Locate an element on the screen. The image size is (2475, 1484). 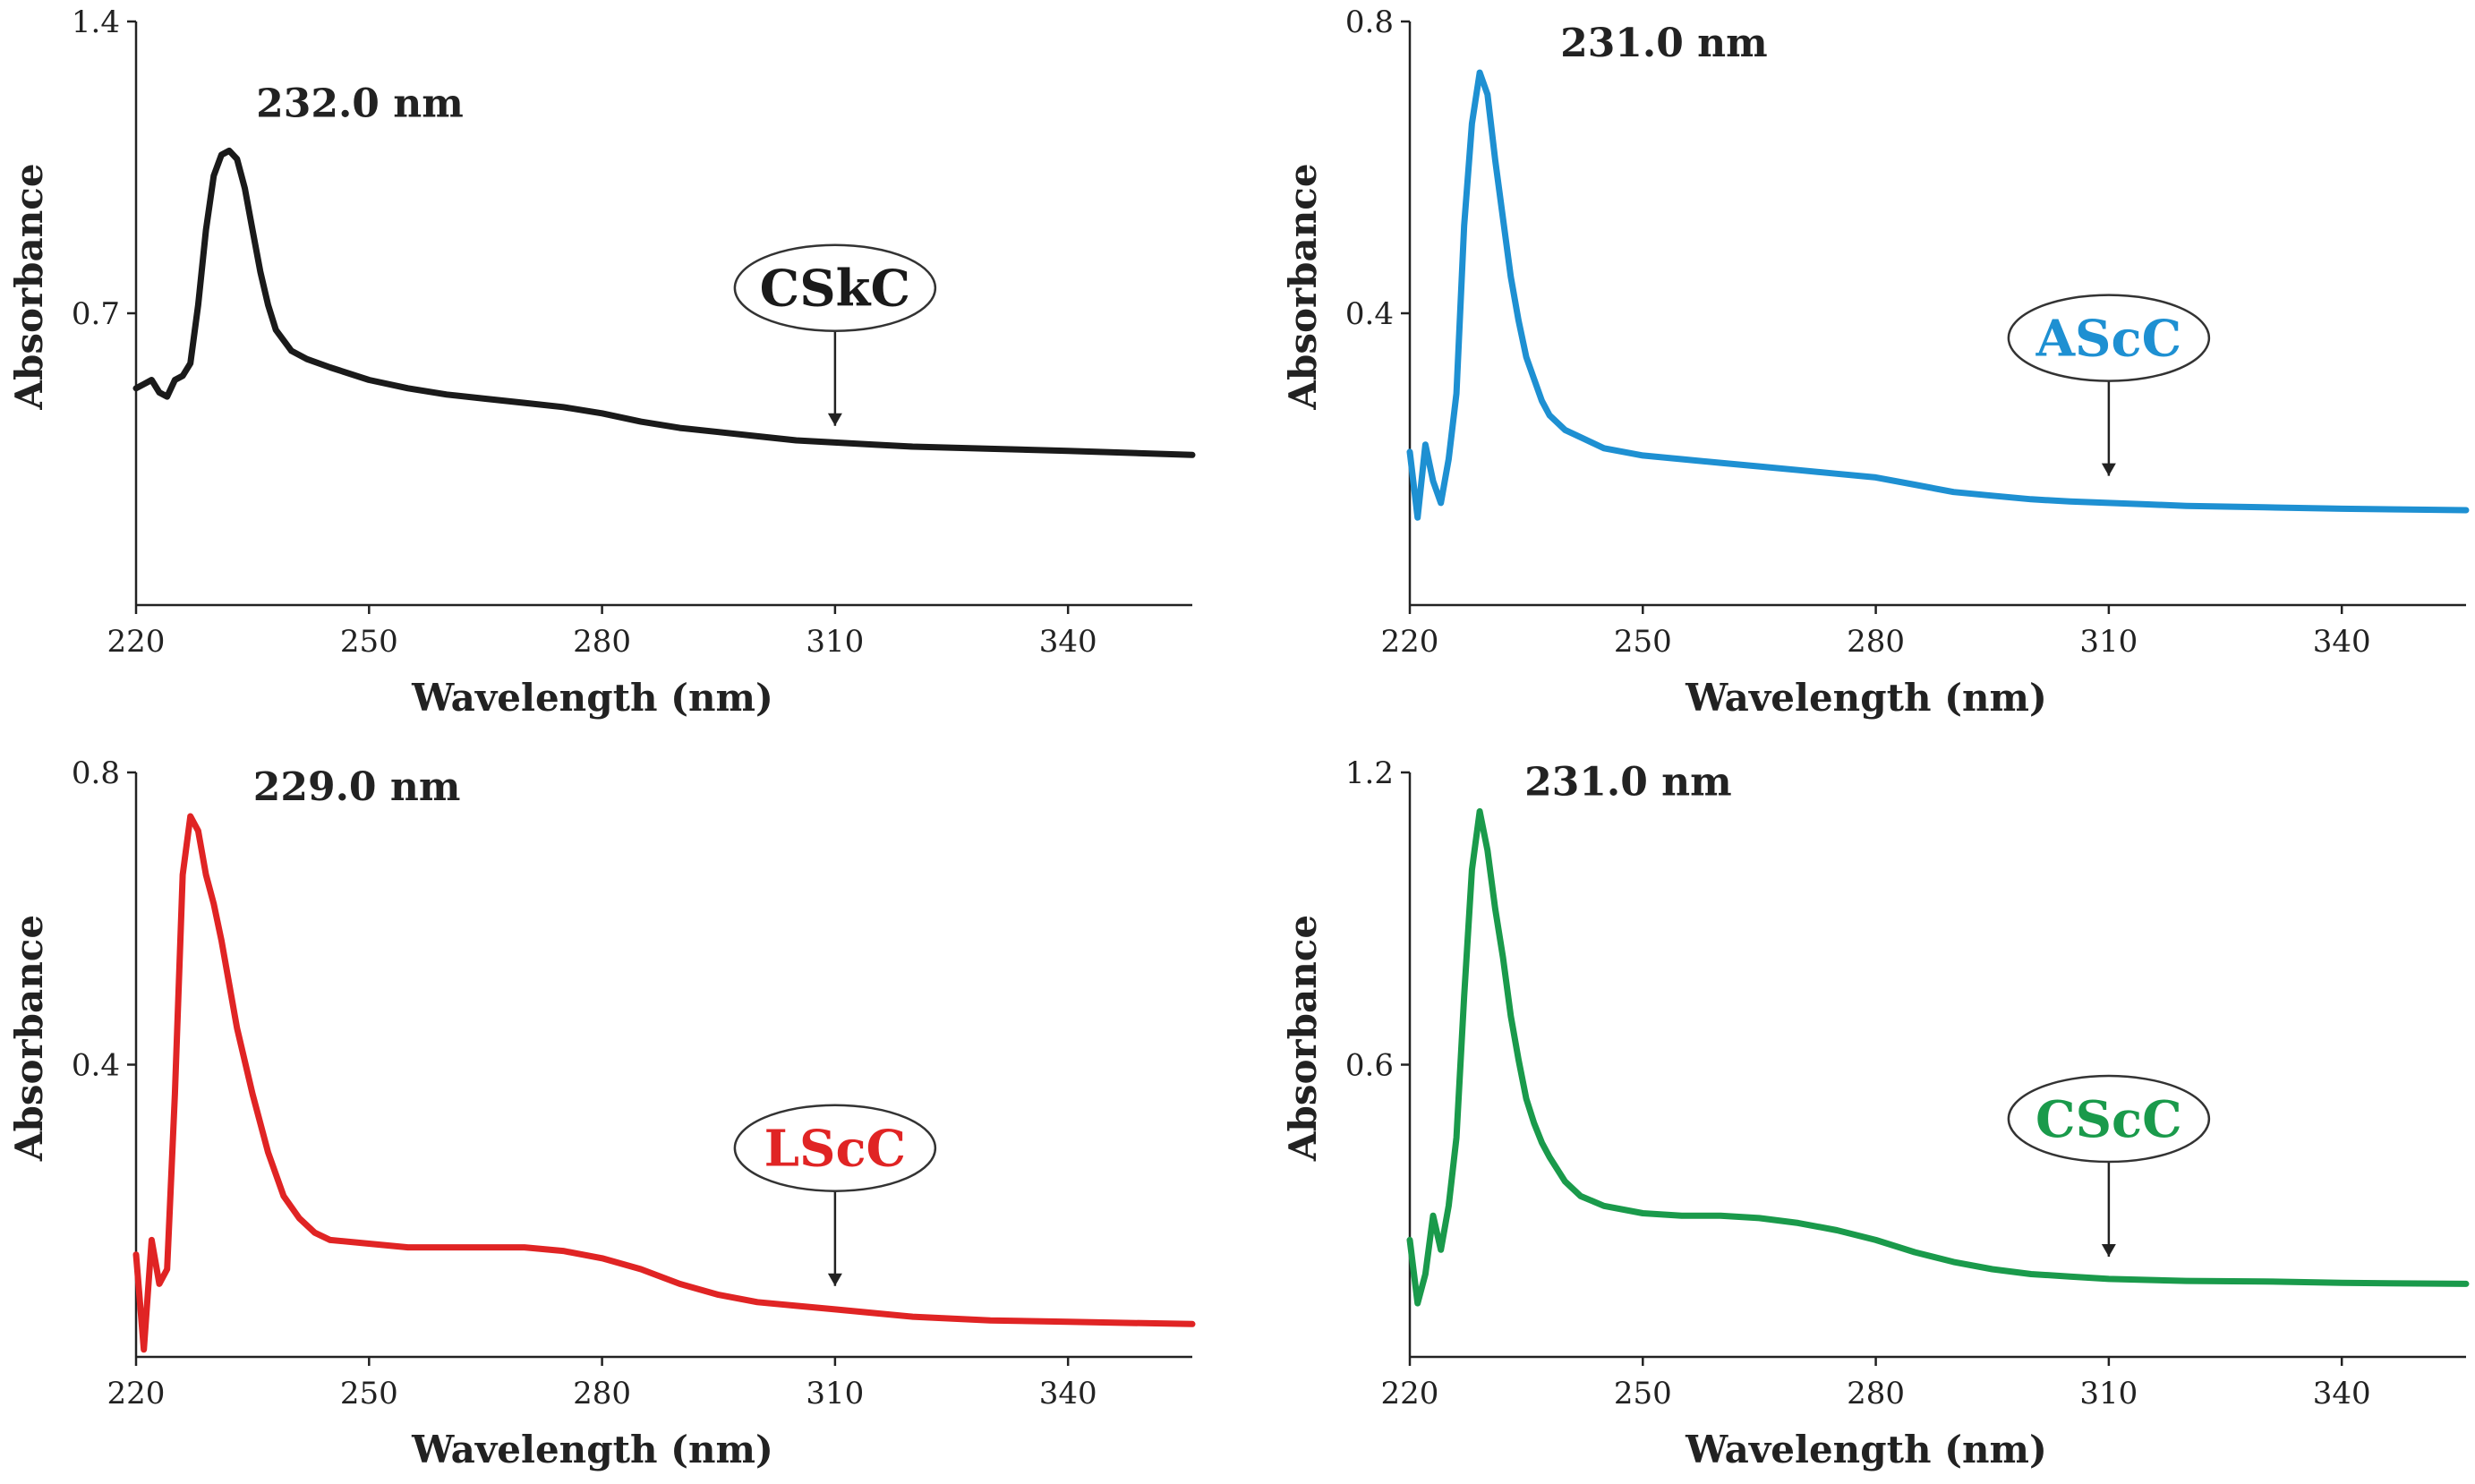
y-tick-label: 1.2 is located at coordinates (1369, 773).